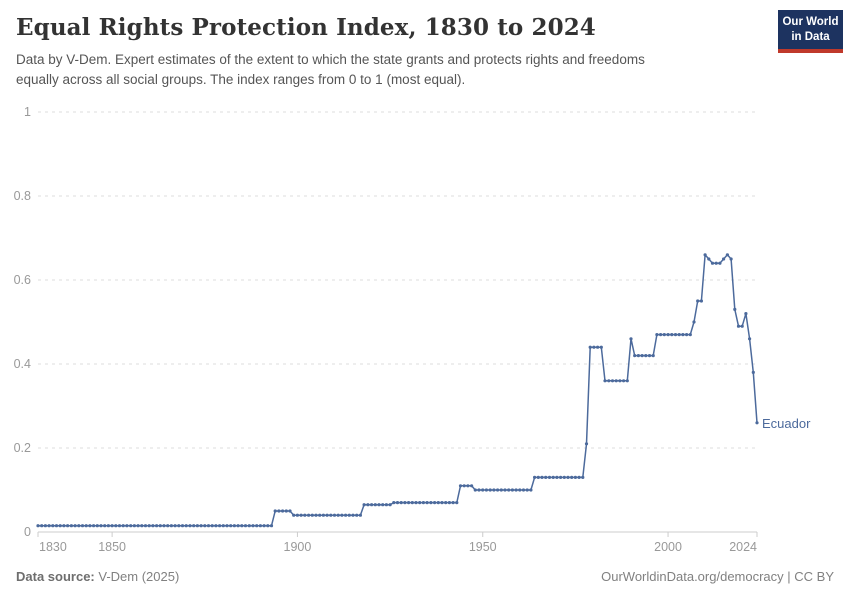  Describe the element at coordinates (717, 576) in the screenshot. I see `attribution: OurWorldinData.org/democracy | CC BY` at that location.